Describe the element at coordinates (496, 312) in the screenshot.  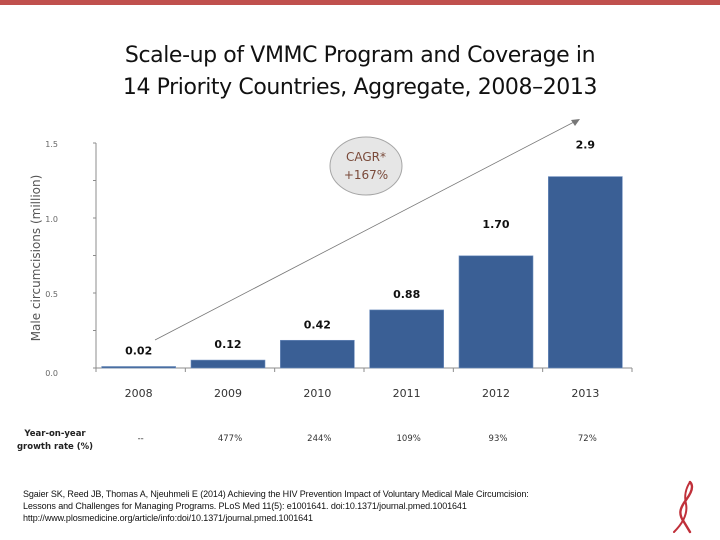
I see `bar-2012` at that location.